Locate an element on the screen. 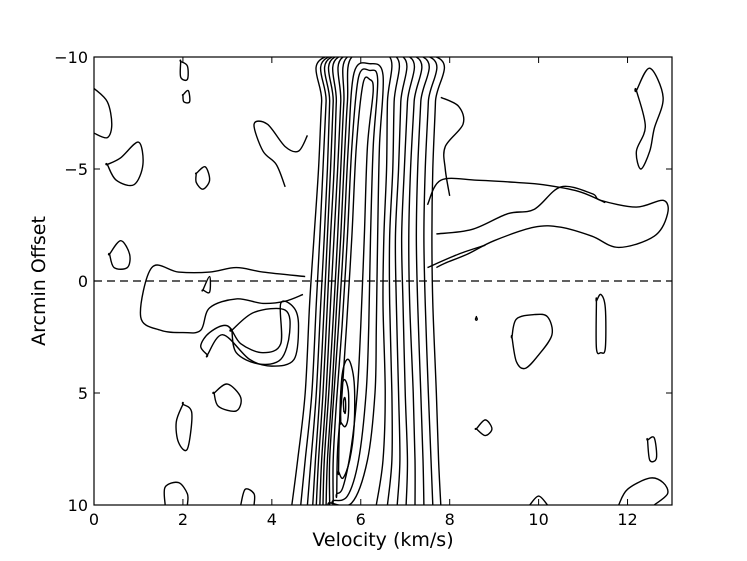 This screenshot has height=561, width=747. x-tick-label: 4 is located at coordinates (272, 519).